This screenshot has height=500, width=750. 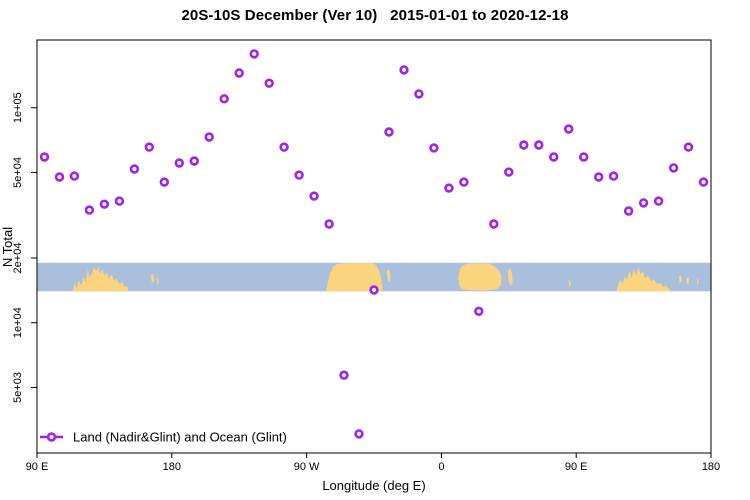 I want to click on land-island-fiji-east, so click(x=697, y=281).